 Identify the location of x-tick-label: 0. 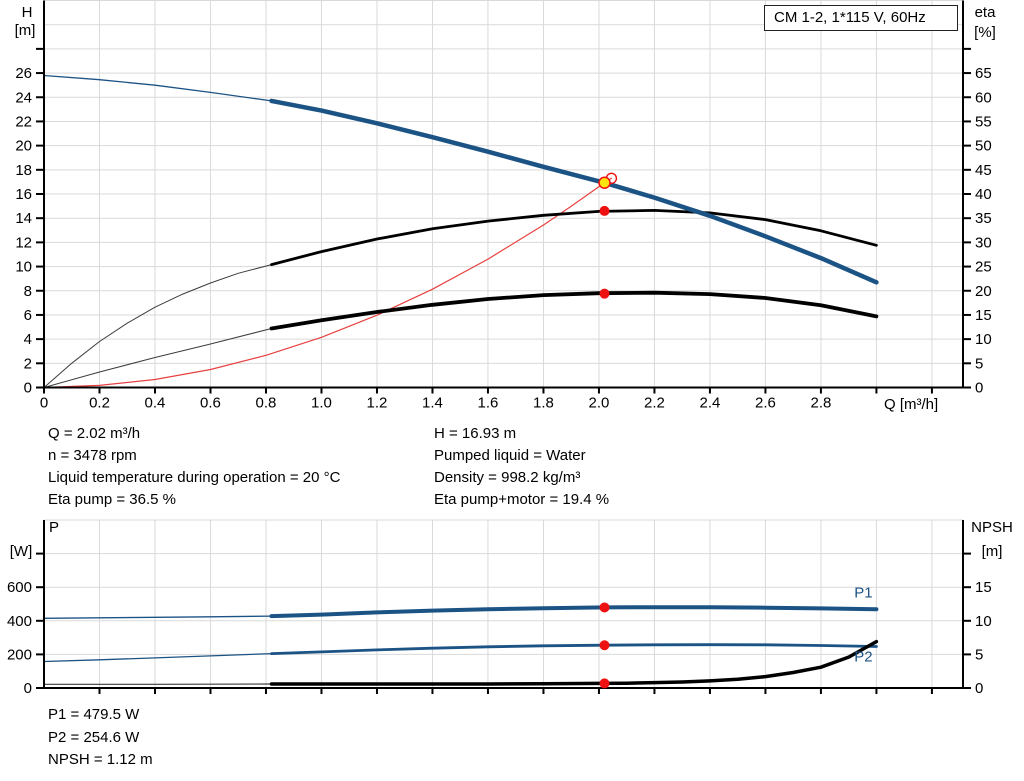
(44, 403).